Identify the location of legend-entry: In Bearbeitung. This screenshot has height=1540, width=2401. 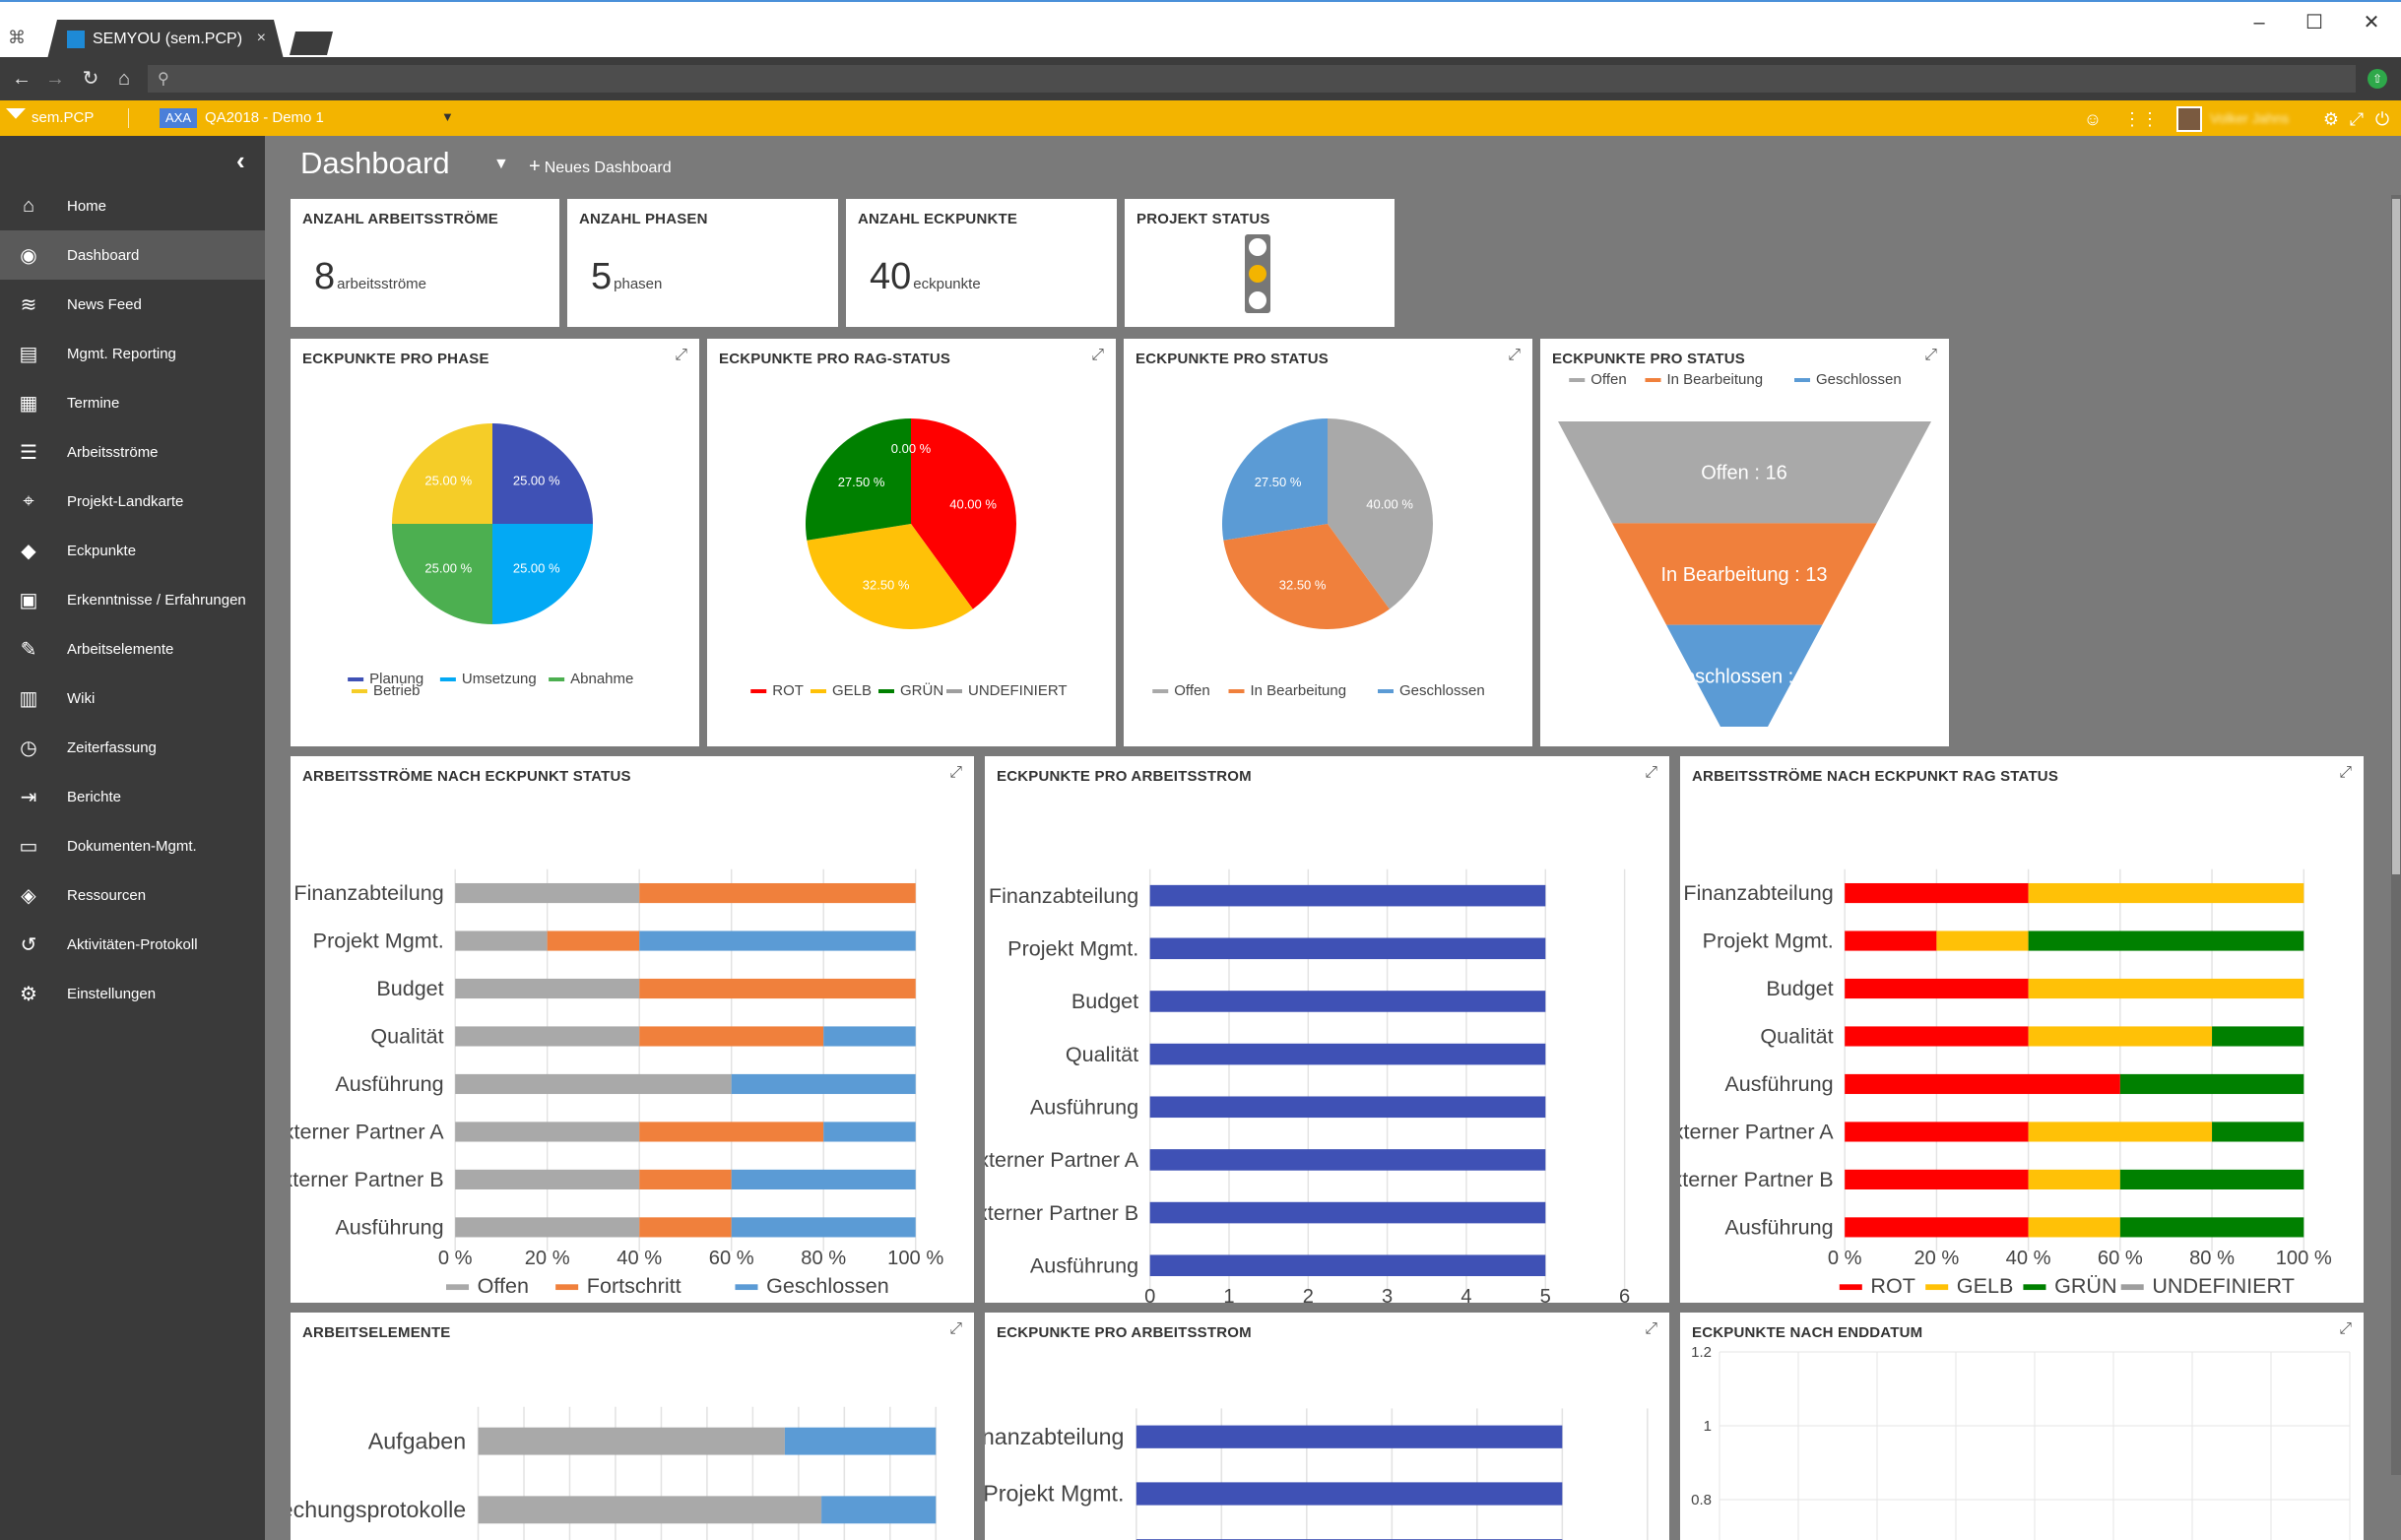
(1299, 690).